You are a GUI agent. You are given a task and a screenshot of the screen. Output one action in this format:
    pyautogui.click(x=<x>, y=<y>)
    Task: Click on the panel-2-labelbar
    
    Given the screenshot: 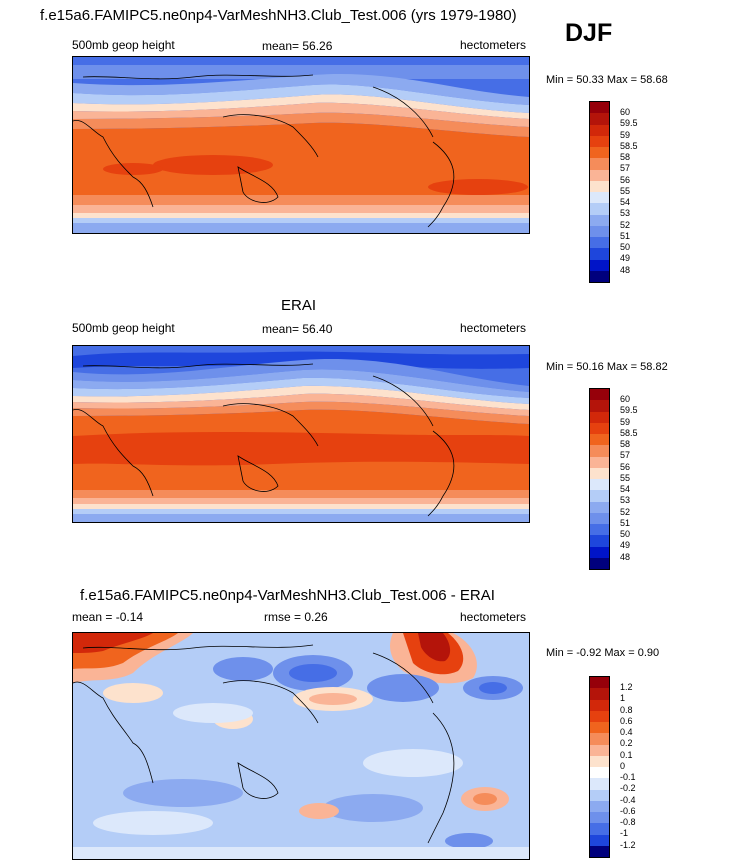 What is the action you would take?
    pyautogui.click(x=599, y=479)
    